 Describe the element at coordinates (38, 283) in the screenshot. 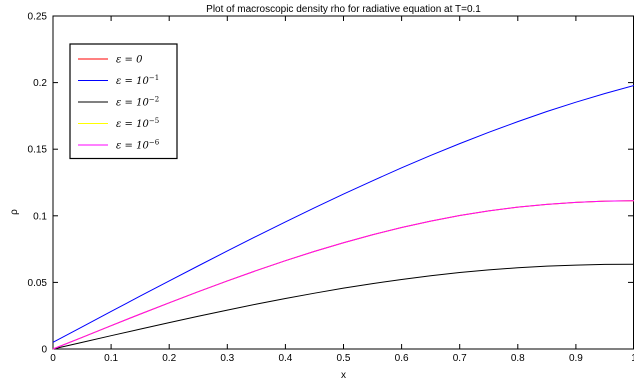

I see `y-tick-label: 0.05` at that location.